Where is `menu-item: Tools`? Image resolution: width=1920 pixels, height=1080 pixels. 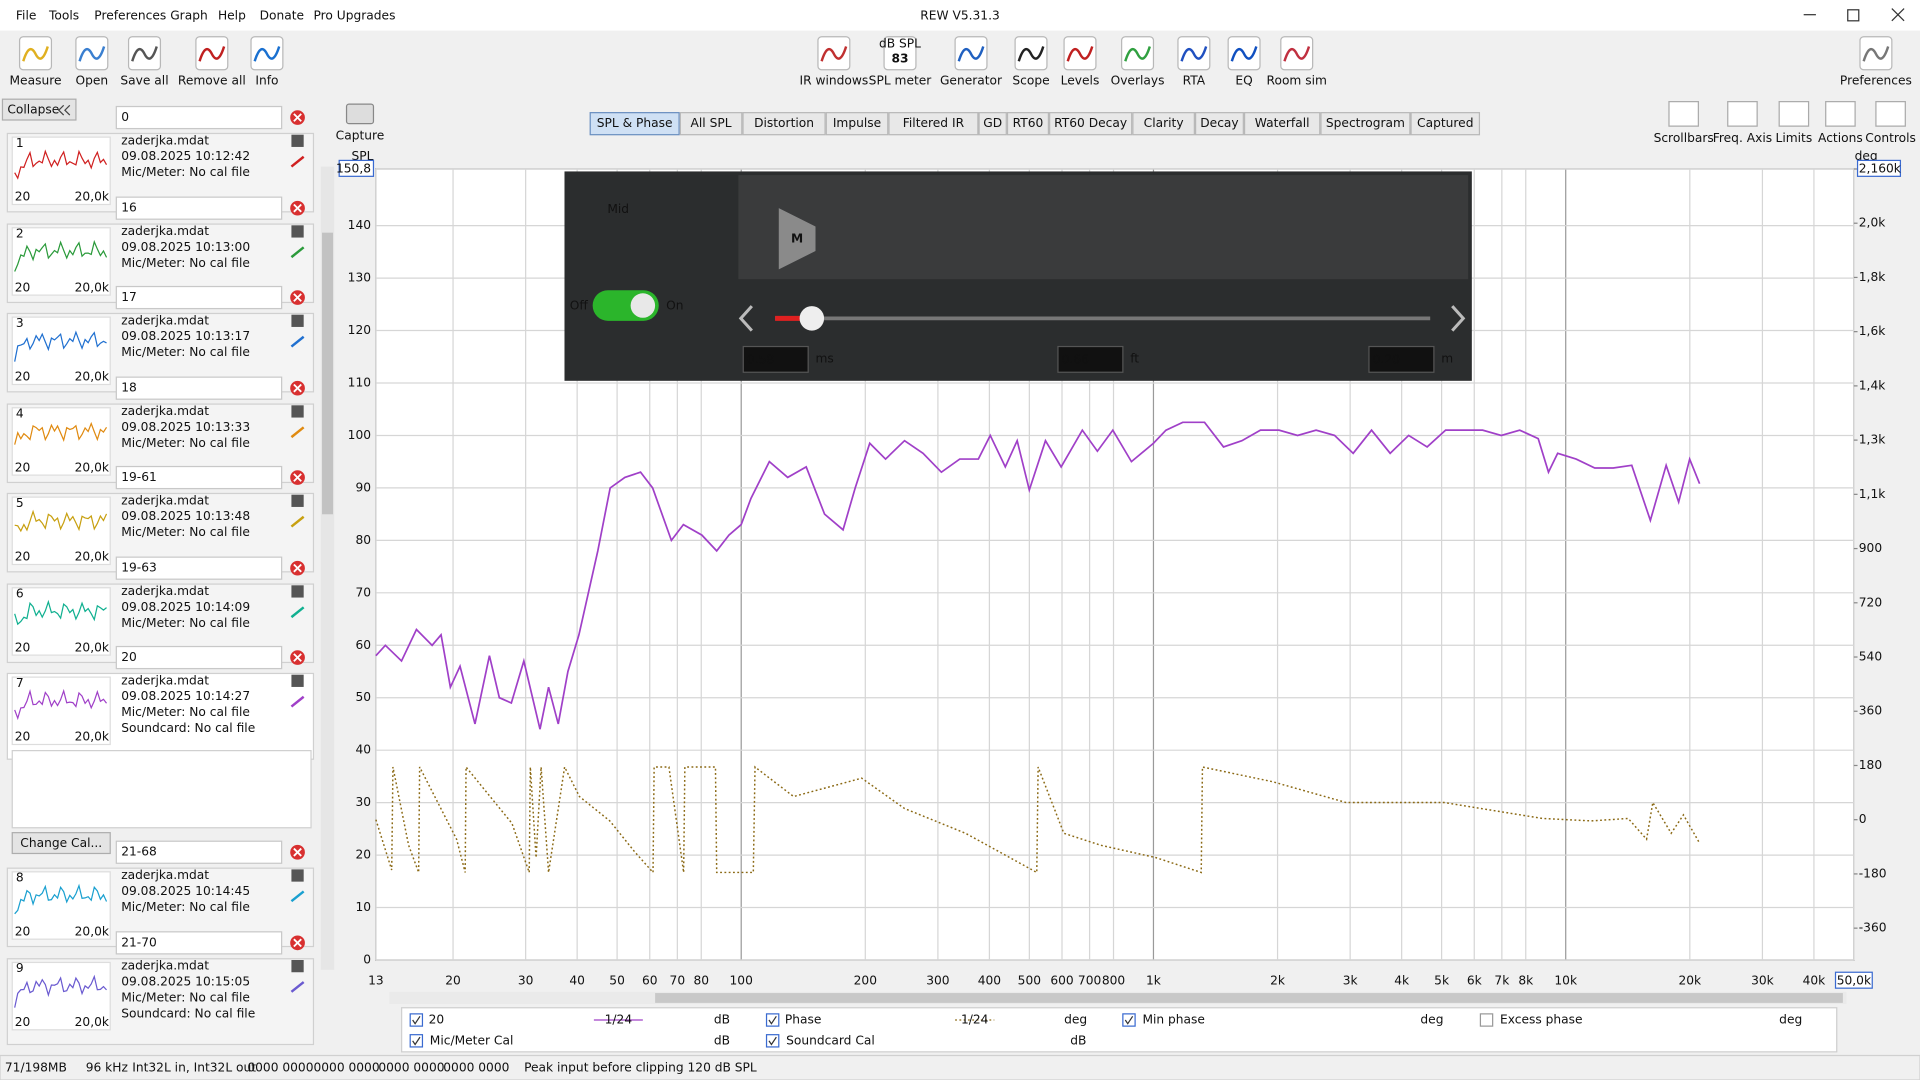
menu-item: Tools is located at coordinates (63, 15).